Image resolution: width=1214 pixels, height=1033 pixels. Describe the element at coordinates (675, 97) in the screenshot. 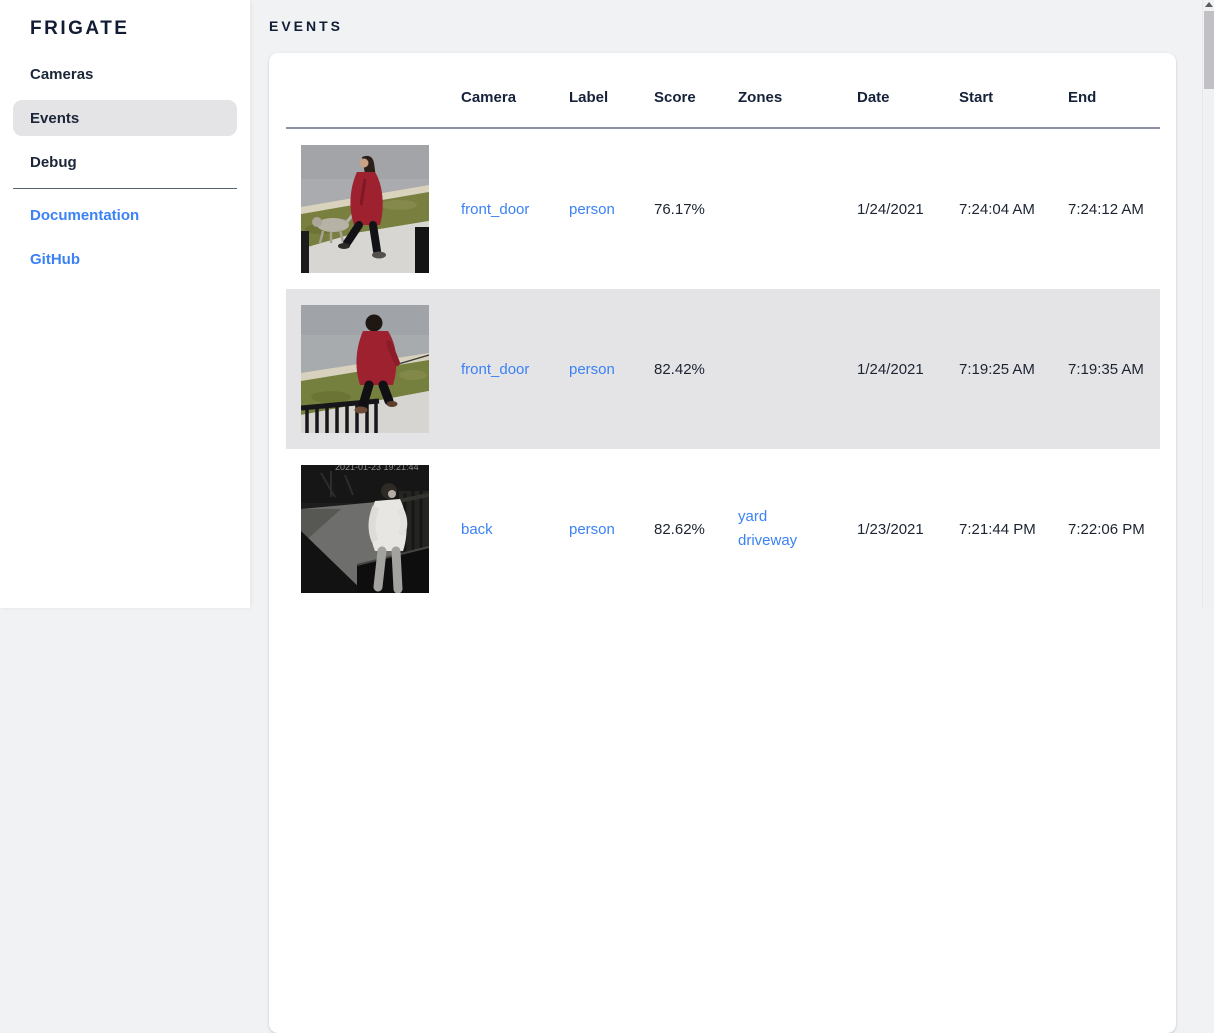

I see `column-header-score: Score` at that location.